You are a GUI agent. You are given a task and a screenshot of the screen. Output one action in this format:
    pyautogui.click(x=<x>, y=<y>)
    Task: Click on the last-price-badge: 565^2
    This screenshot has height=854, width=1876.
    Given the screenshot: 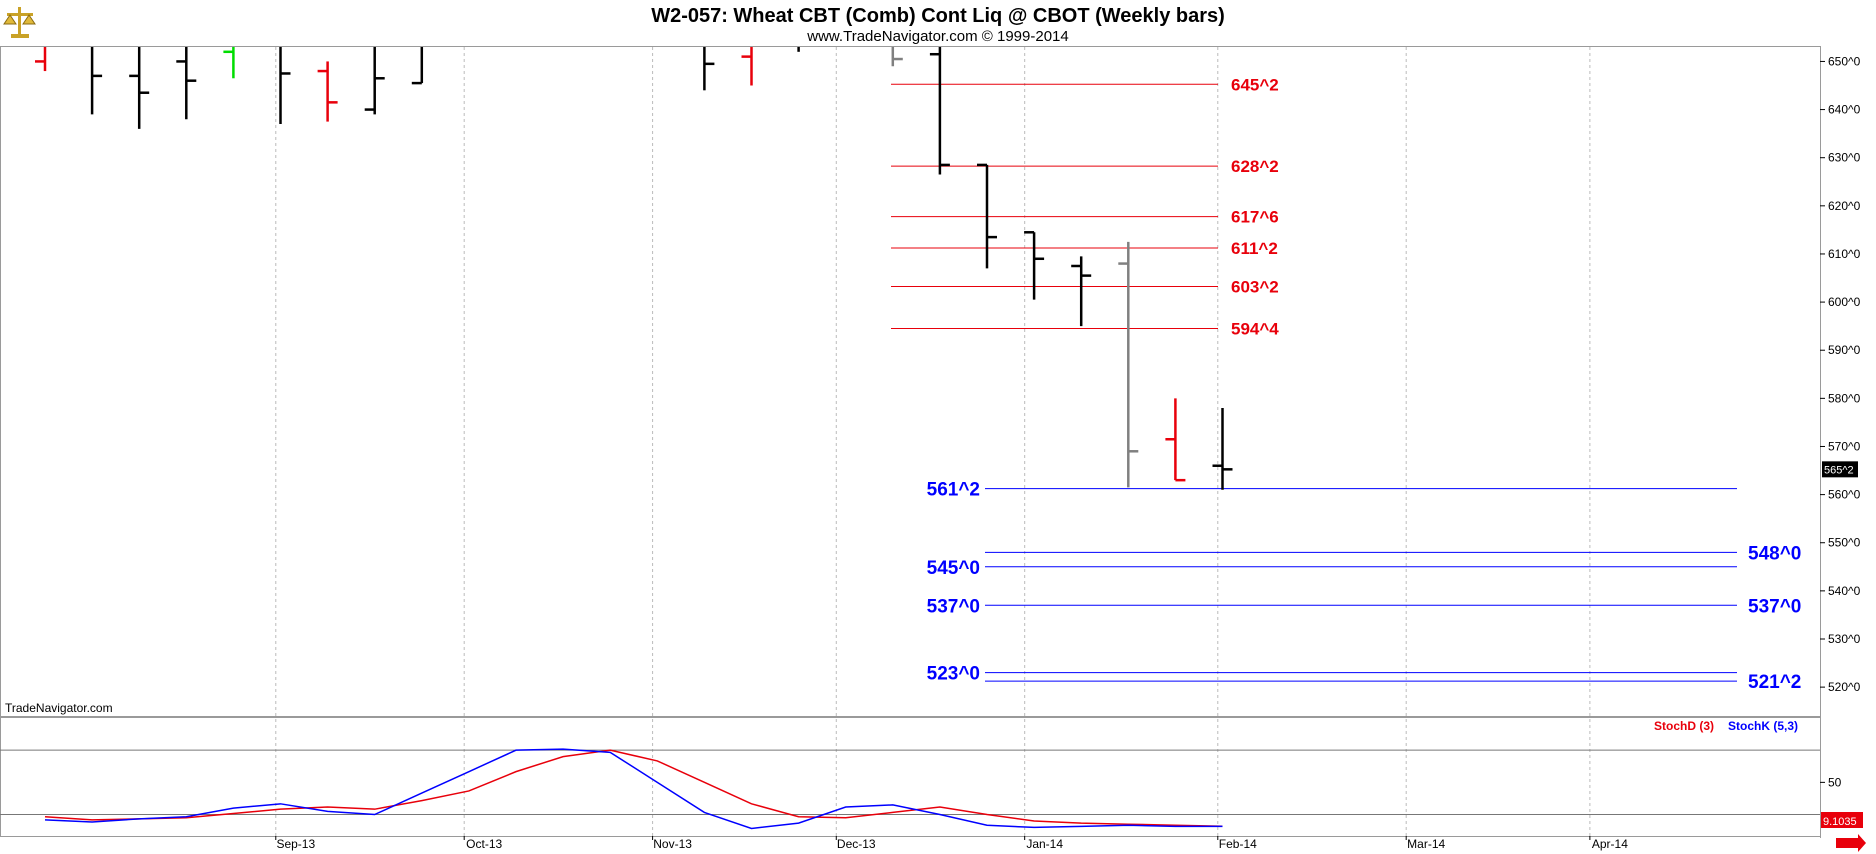 What is the action you would take?
    pyautogui.click(x=1840, y=469)
    